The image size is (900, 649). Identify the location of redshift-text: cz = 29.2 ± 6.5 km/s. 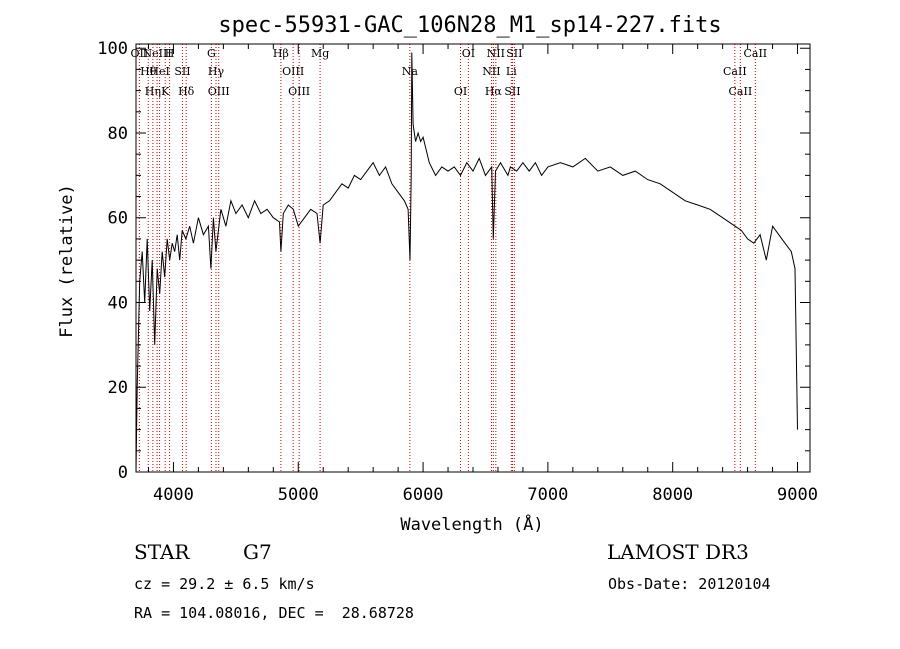
(224, 584).